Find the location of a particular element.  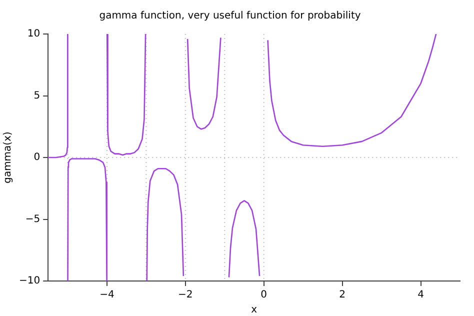

x-tick-label: 0 is located at coordinates (264, 295).